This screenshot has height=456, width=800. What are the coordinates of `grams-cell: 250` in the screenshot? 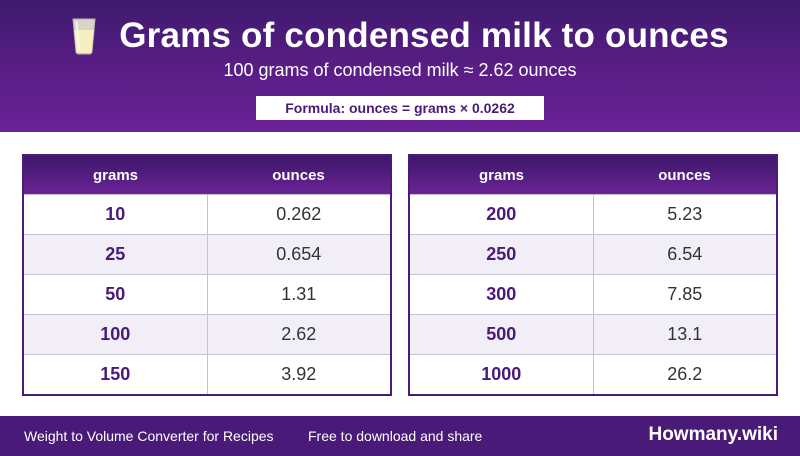 It's located at (501, 254).